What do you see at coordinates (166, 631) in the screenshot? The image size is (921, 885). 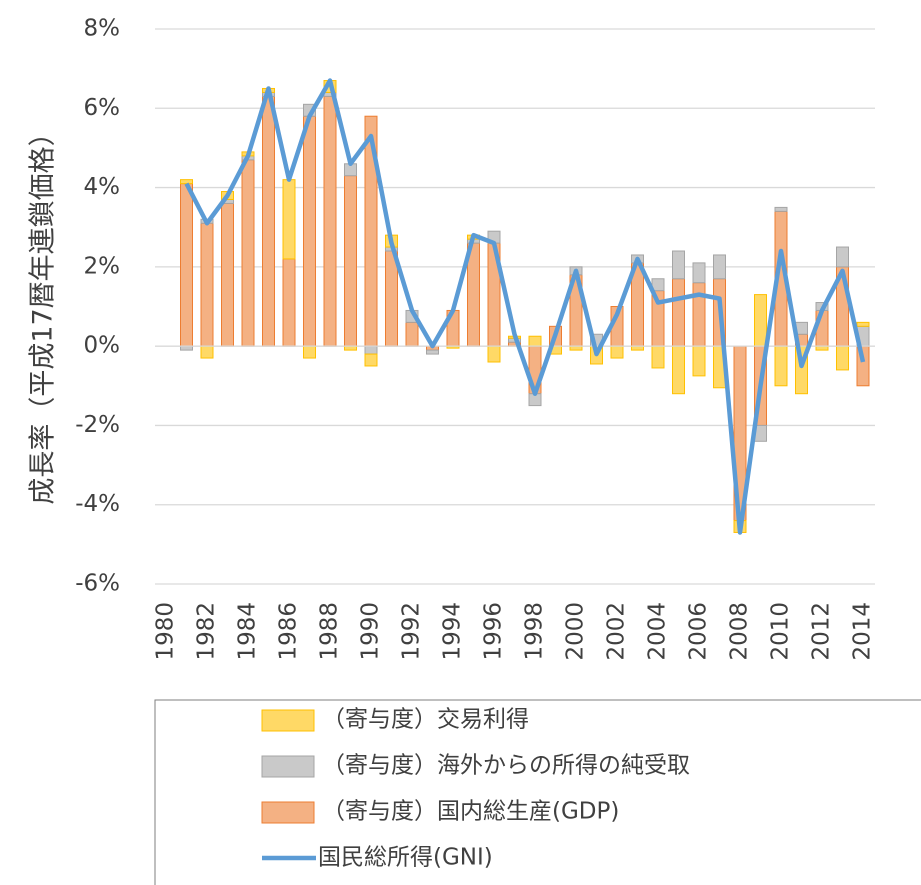 I see `x-tick-label: 1980` at bounding box center [166, 631].